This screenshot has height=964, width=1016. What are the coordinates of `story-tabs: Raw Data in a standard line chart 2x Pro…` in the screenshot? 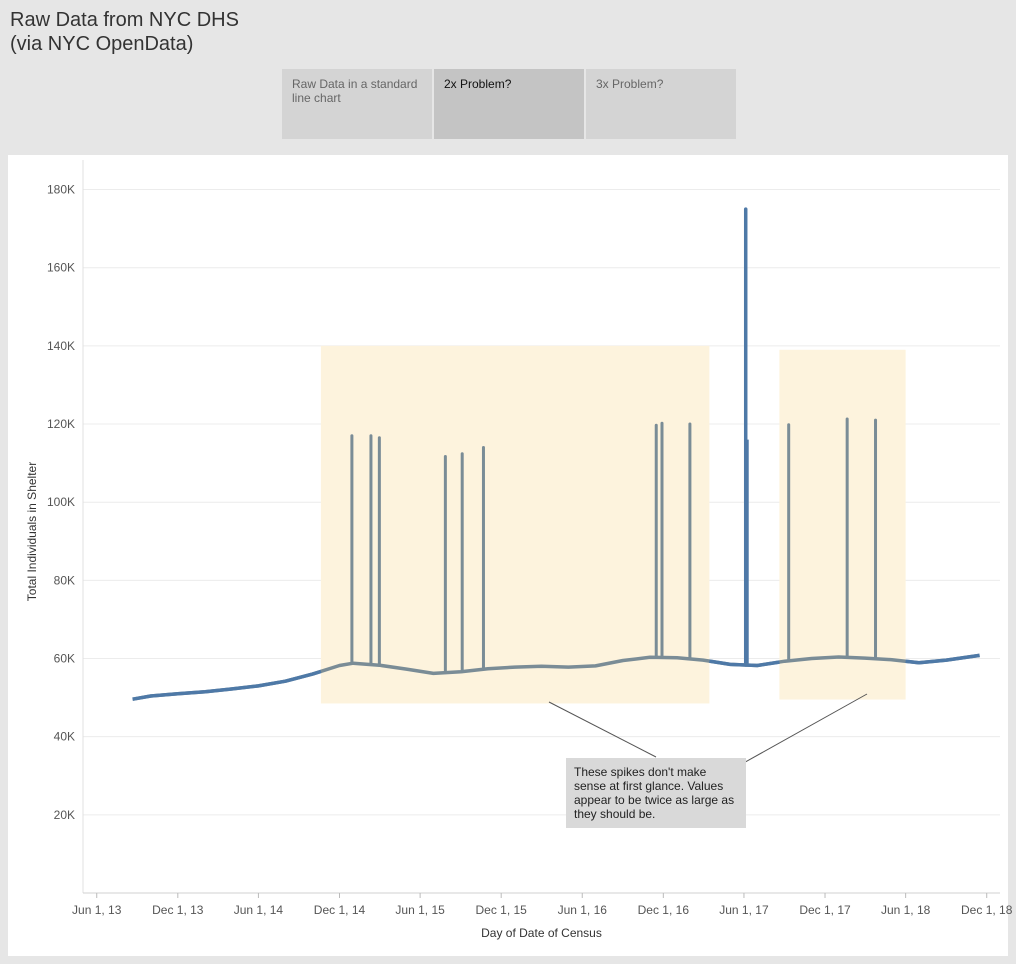 It's located at (510, 104).